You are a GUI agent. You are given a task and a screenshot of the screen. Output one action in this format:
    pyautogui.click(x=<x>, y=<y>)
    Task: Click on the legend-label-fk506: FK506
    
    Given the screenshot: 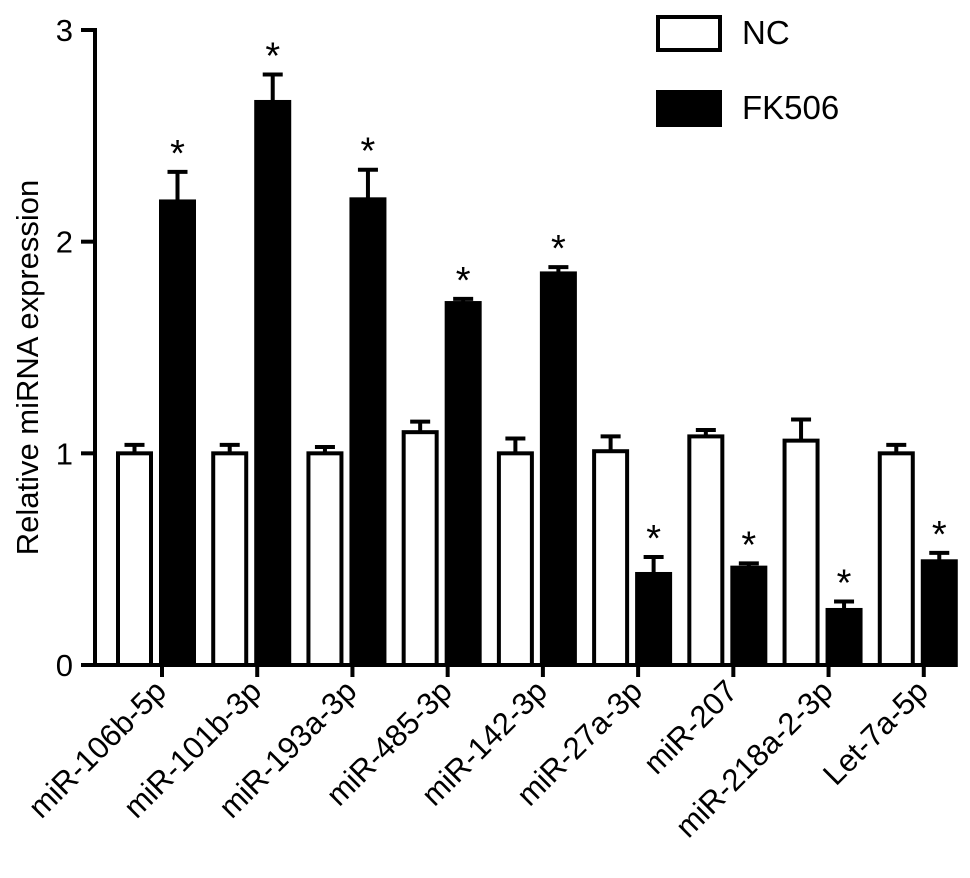 What is the action you would take?
    pyautogui.click(x=790, y=107)
    